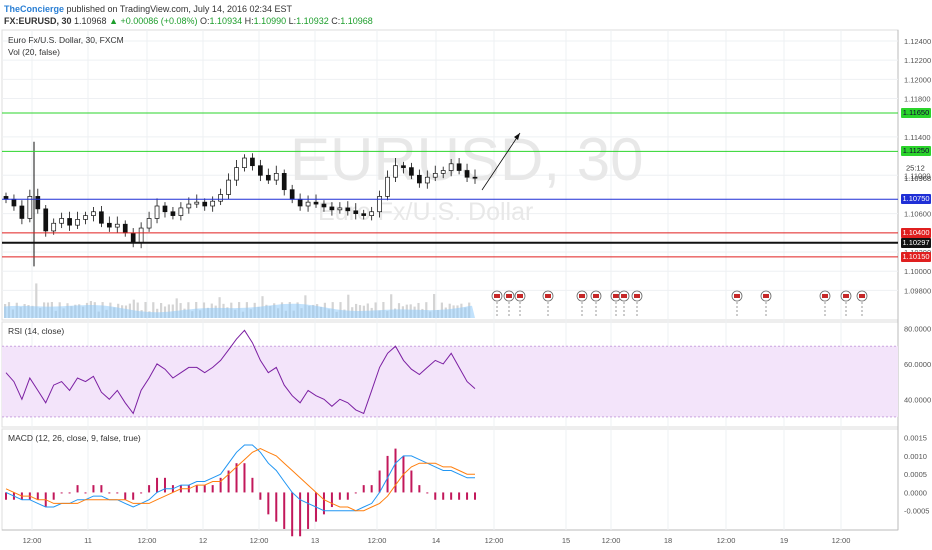  I want to click on author-link: TheConcierge, so click(34, 9).